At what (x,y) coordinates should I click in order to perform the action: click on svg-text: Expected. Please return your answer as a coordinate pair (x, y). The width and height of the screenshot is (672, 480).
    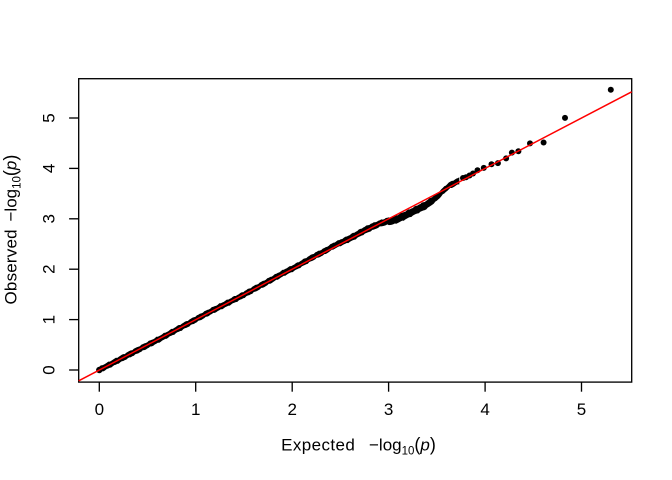
    Looking at the image, I should click on (318, 444).